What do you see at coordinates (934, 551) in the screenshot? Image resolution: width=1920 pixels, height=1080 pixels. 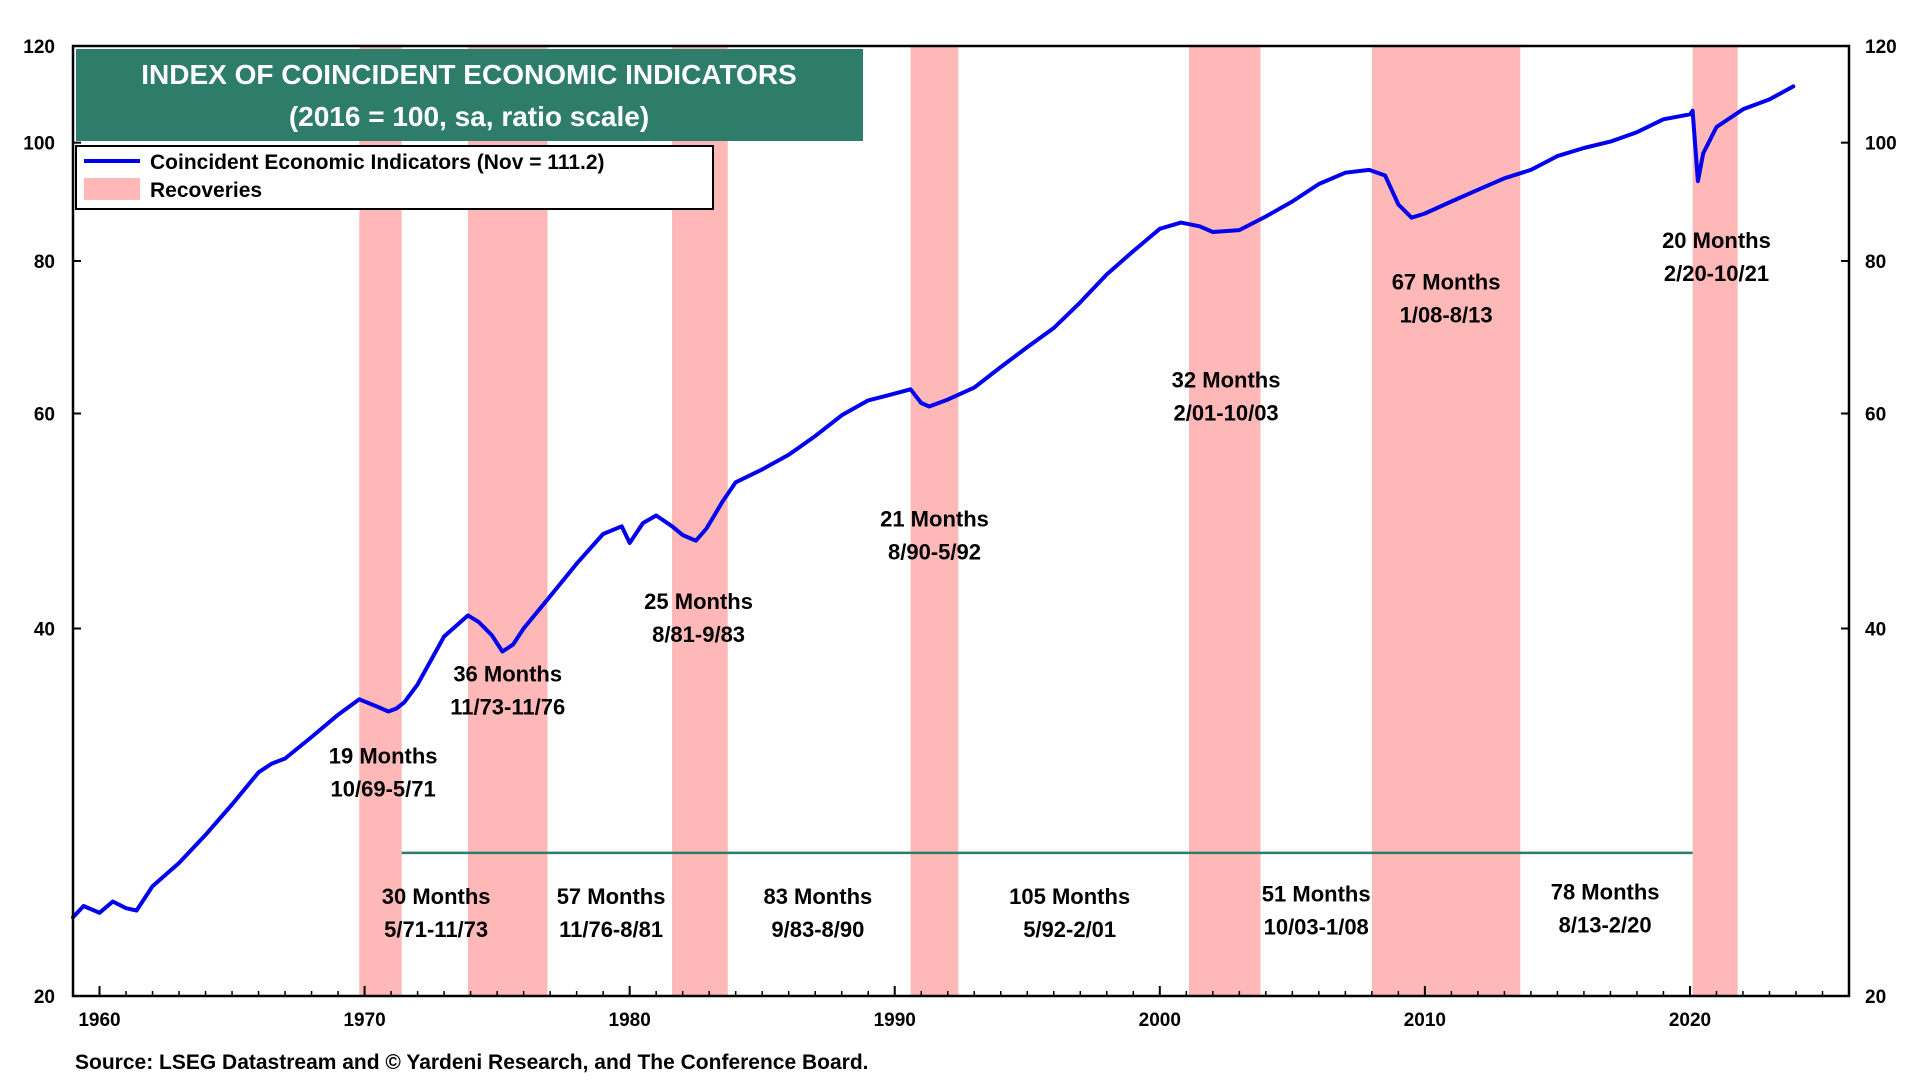 I see `recovery-range-label: 8/90-5/92` at bounding box center [934, 551].